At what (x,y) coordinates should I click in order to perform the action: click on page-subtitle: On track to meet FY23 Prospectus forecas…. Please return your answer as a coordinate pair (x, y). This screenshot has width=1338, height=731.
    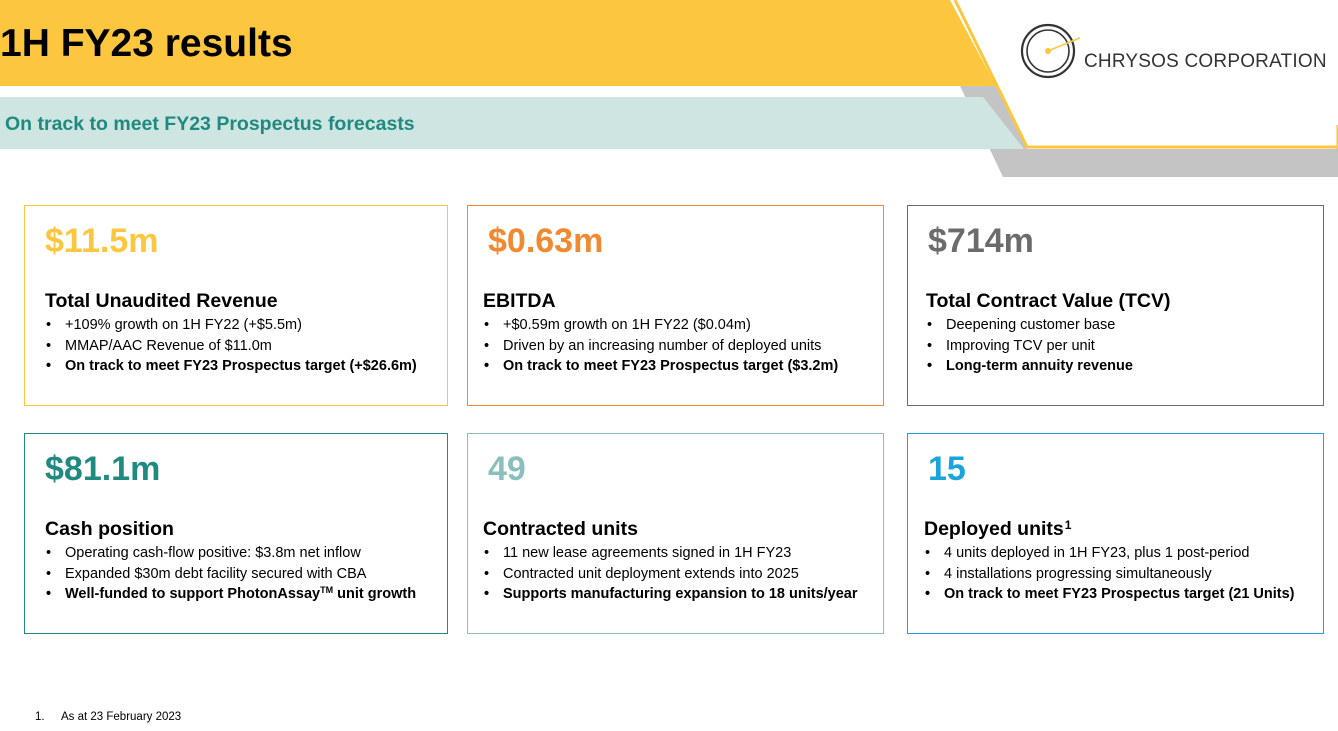
    Looking at the image, I should click on (210, 124).